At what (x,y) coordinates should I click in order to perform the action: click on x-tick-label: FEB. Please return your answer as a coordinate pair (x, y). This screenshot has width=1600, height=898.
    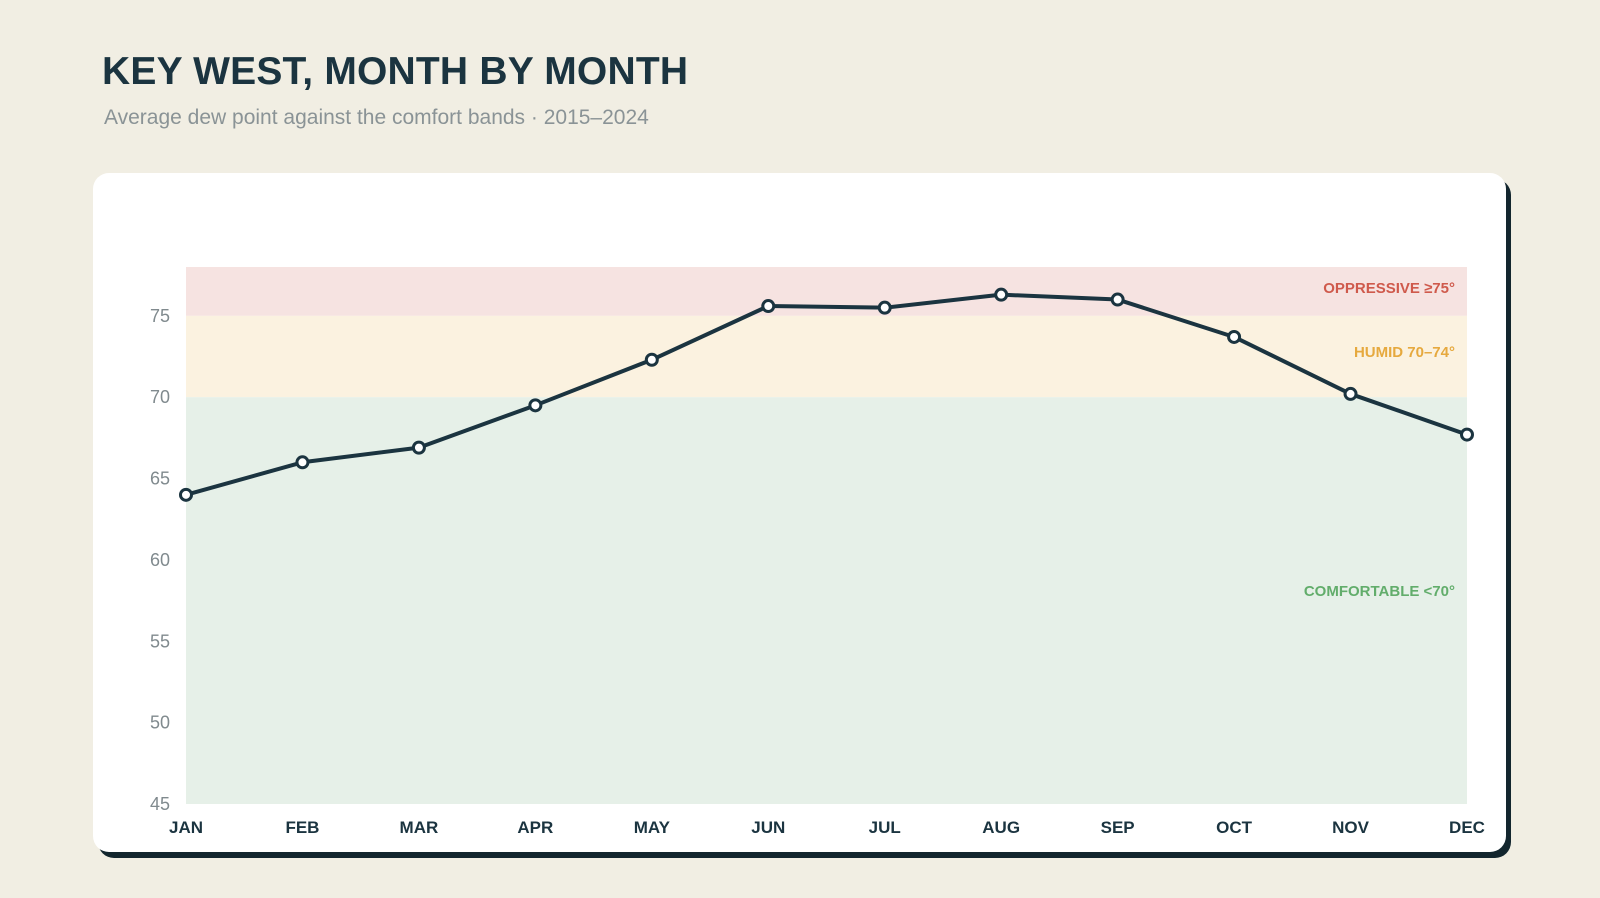
    Looking at the image, I should click on (302, 827).